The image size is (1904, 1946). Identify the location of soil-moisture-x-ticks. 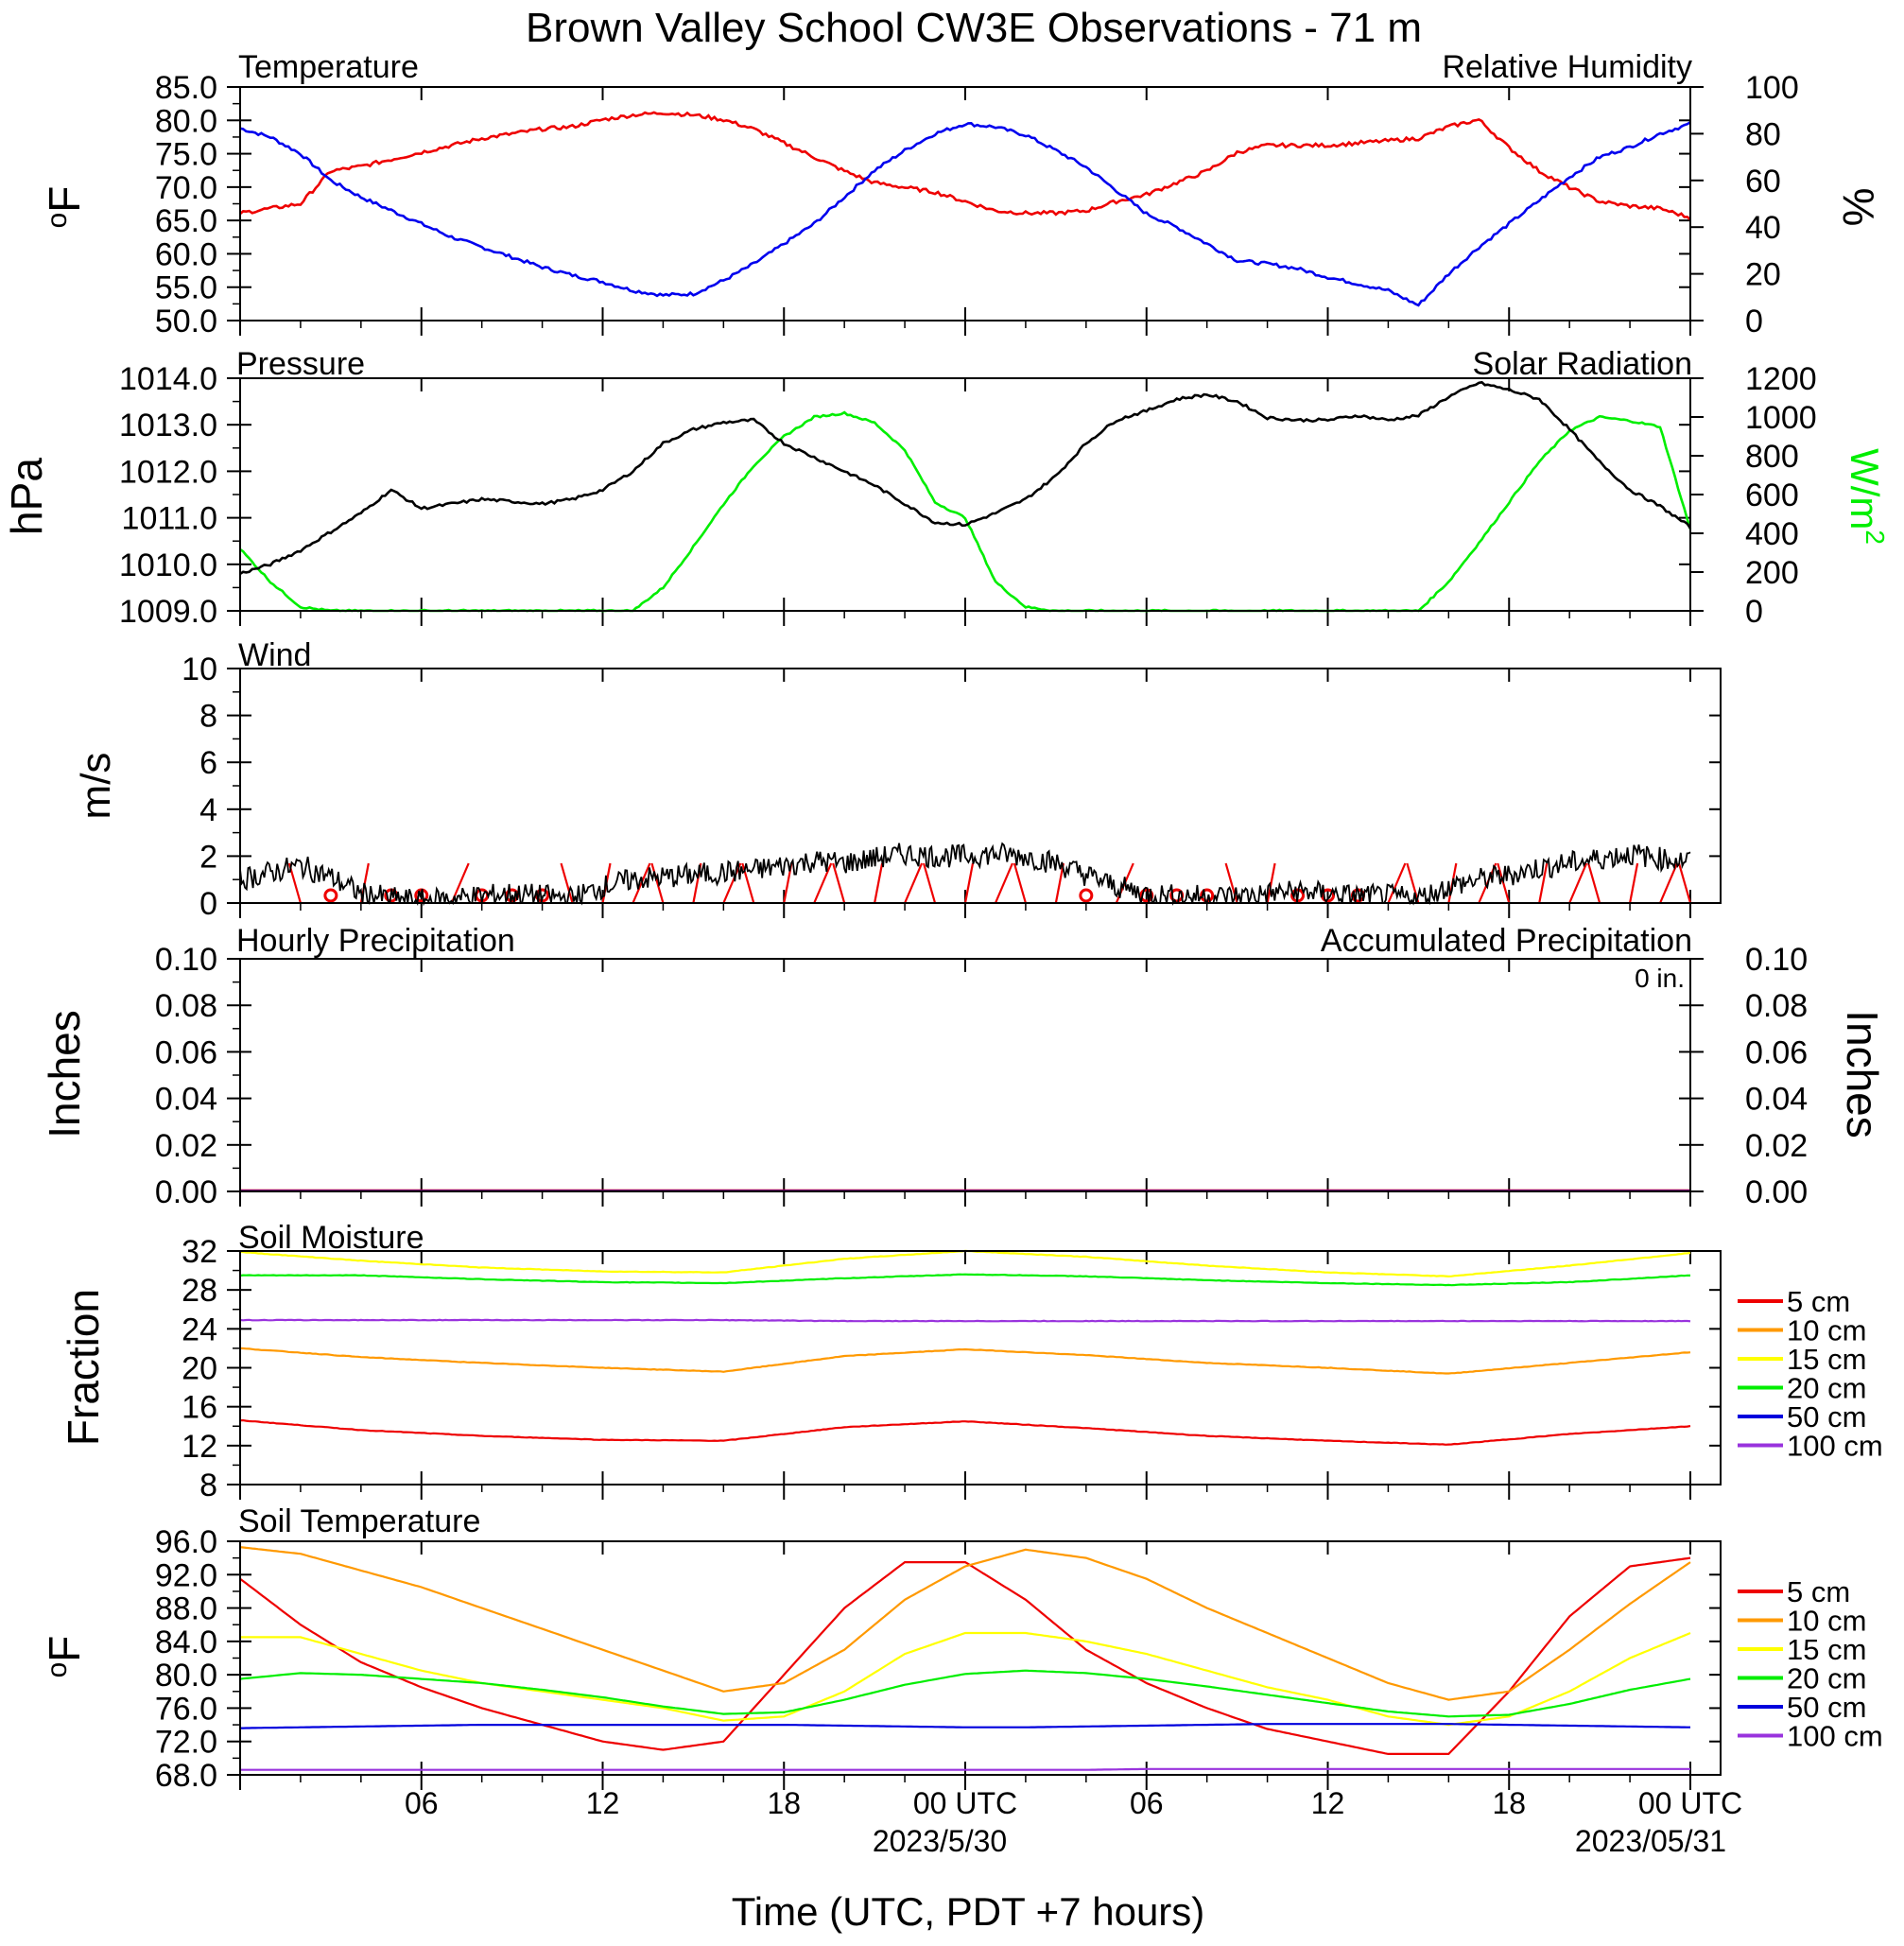
(965, 1376).